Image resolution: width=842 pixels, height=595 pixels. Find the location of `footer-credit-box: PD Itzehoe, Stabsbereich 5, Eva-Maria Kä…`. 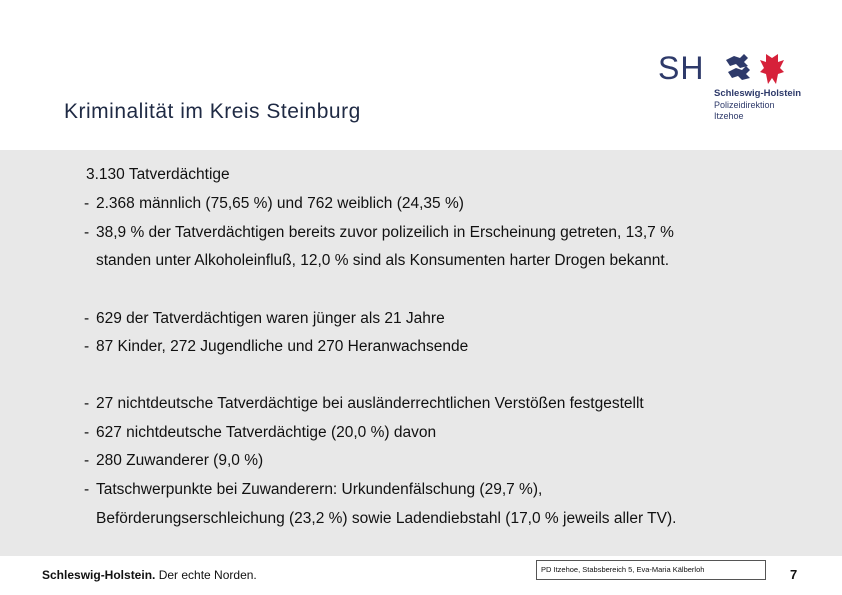

footer-credit-box: PD Itzehoe, Stabsbereich 5, Eva-Maria Kä… is located at coordinates (651, 570).